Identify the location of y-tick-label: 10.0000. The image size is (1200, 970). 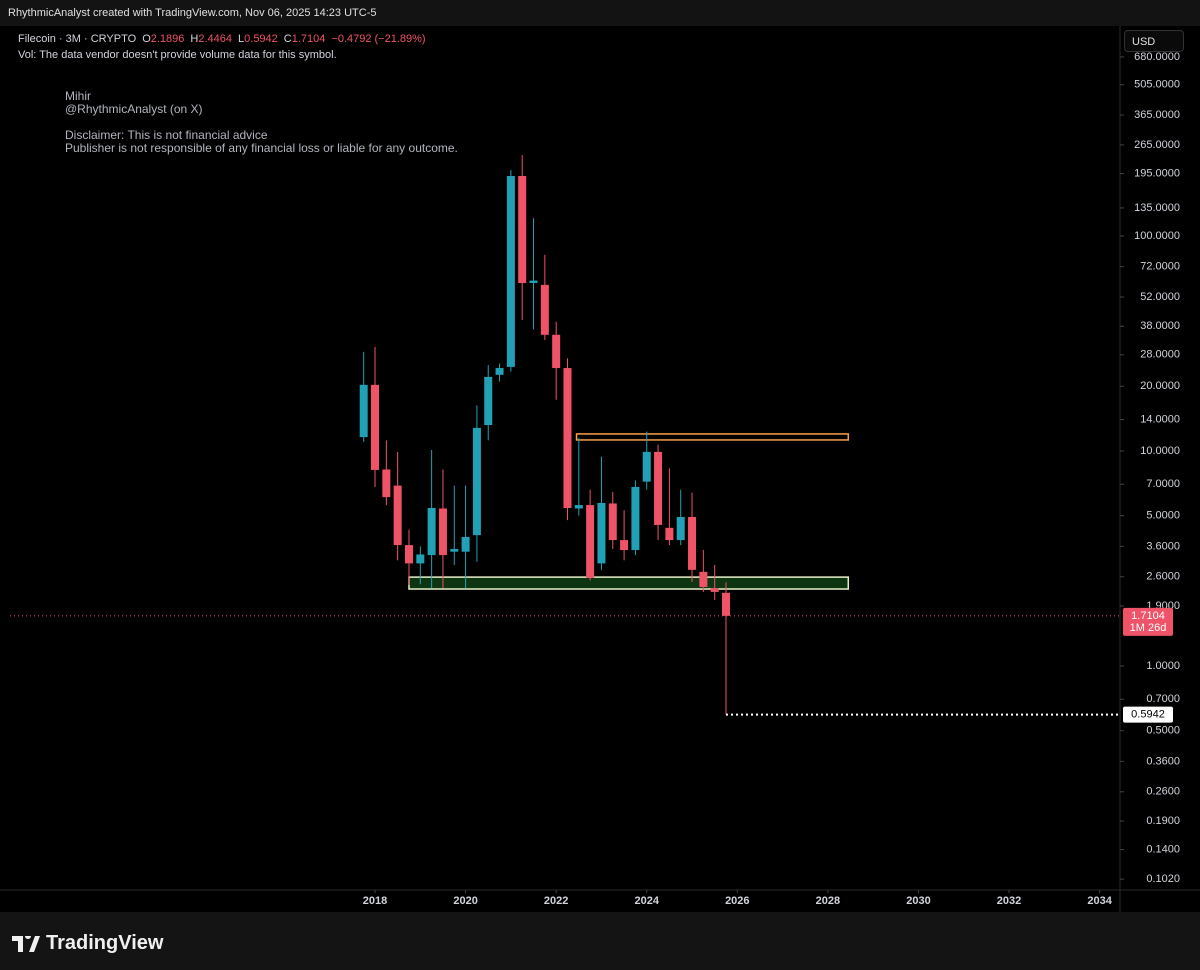
(1160, 451).